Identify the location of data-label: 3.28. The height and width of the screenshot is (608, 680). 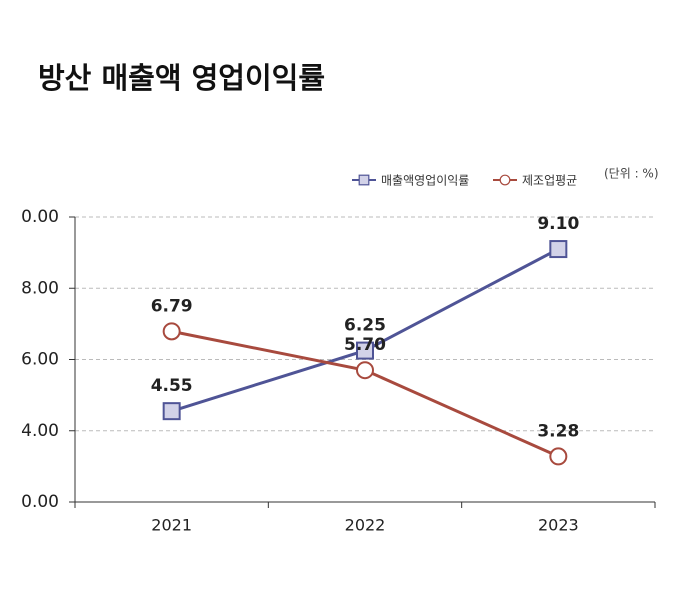
(558, 431).